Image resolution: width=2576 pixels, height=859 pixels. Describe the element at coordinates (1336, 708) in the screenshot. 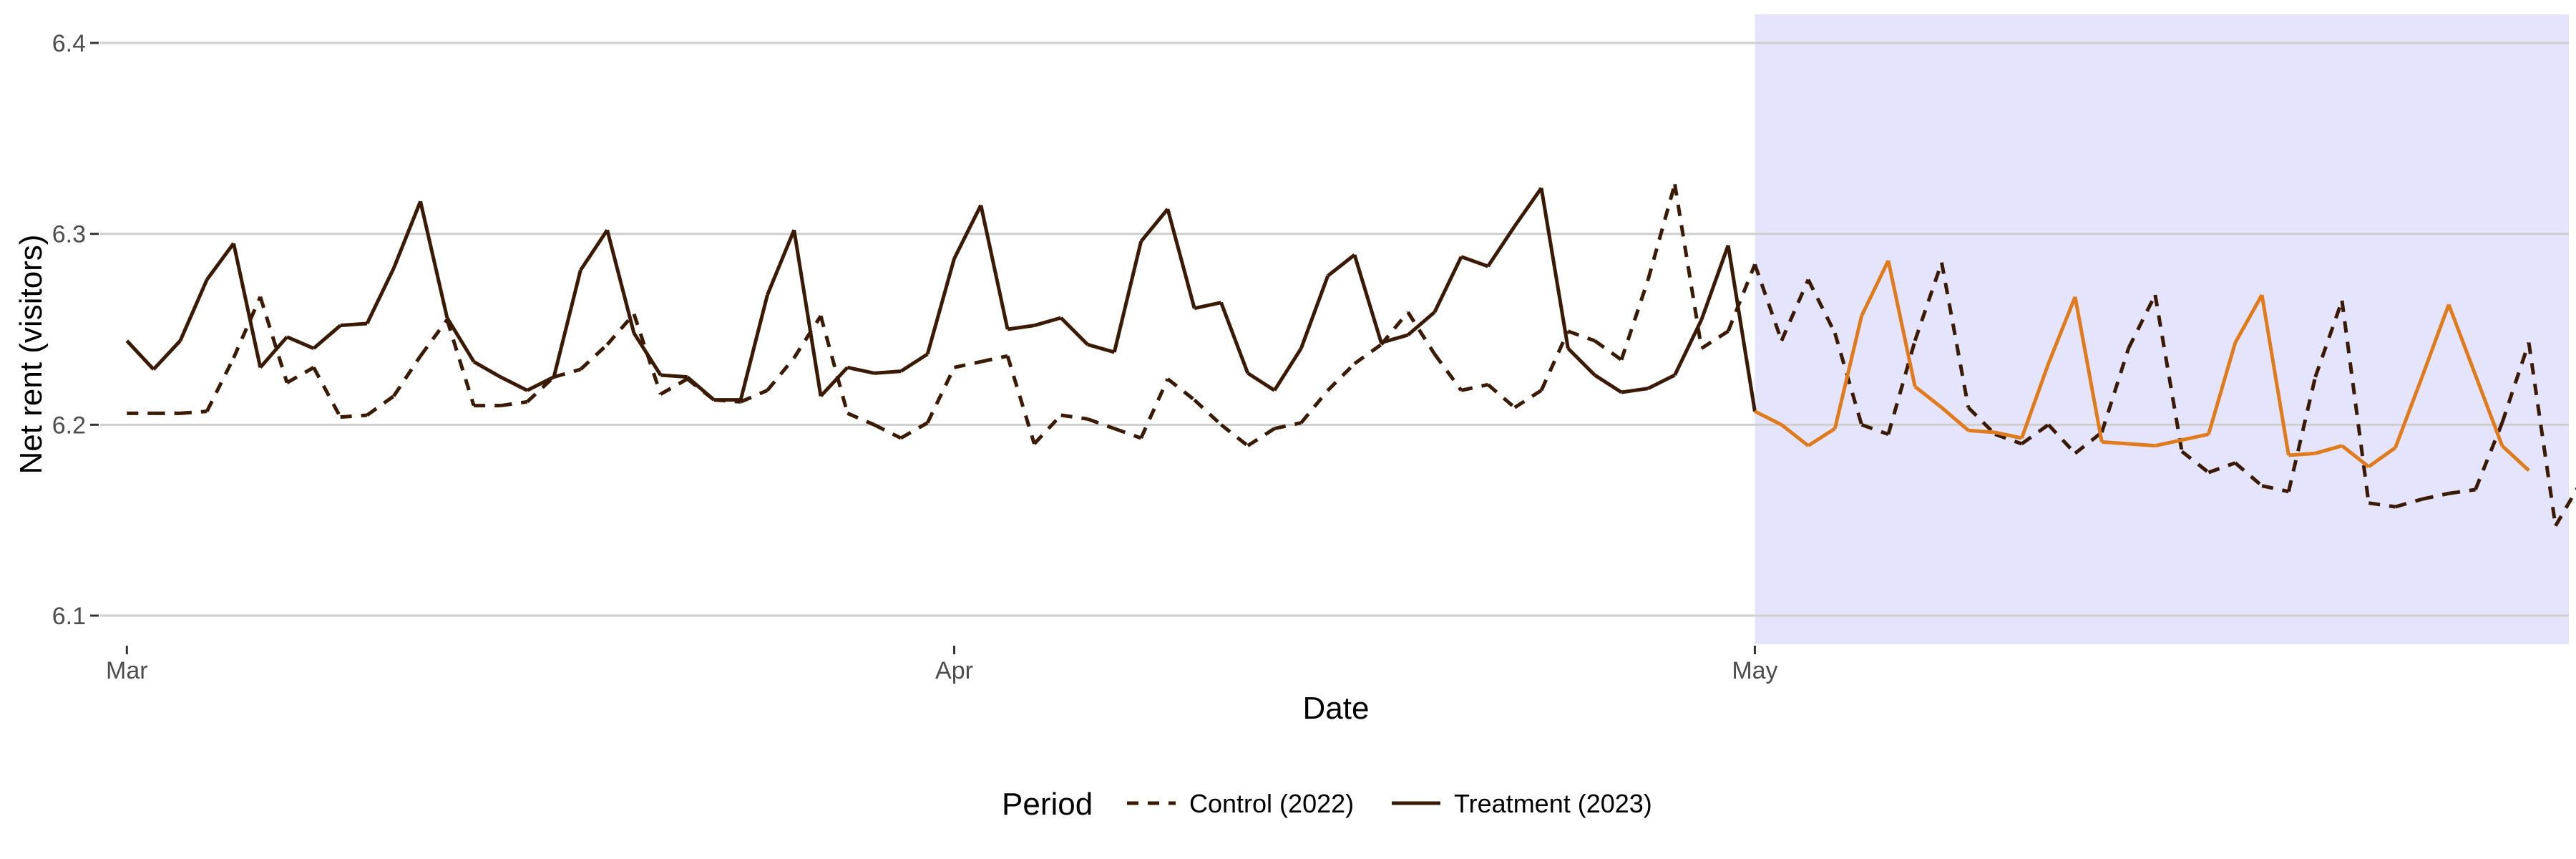

I see `x-axis-title: Date` at that location.